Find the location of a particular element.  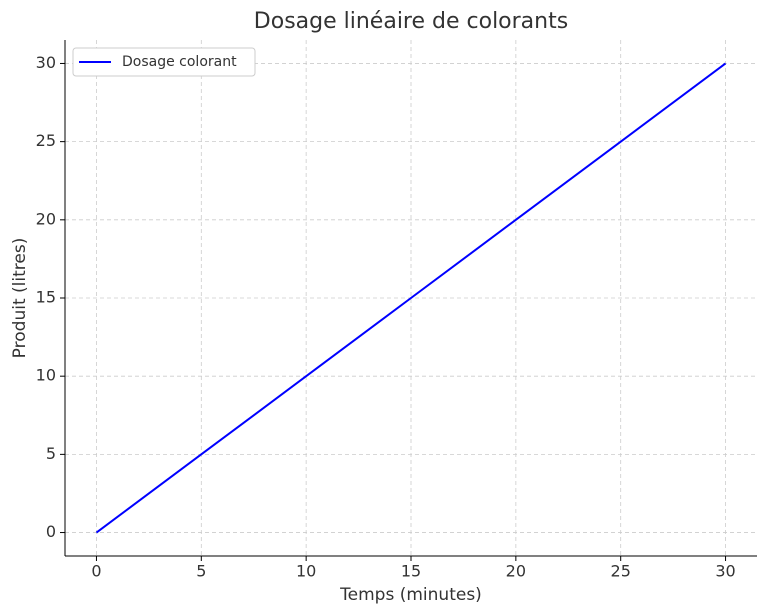

chart-title: Dosage linéaire de colorants is located at coordinates (411, 21).